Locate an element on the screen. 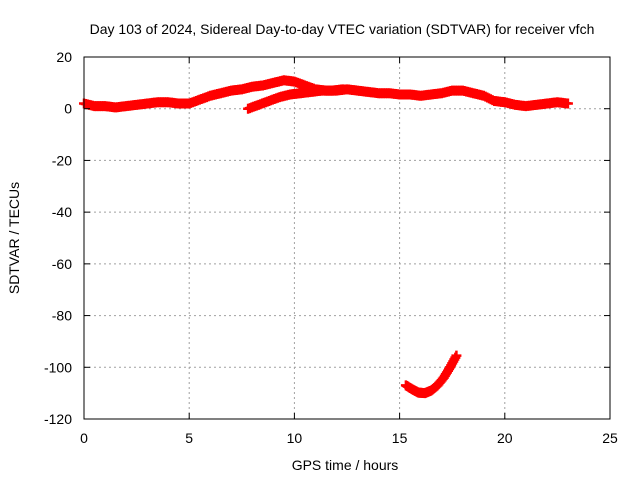 This screenshot has height=480, width=640. y-tick-label: -40 is located at coordinates (62, 212).